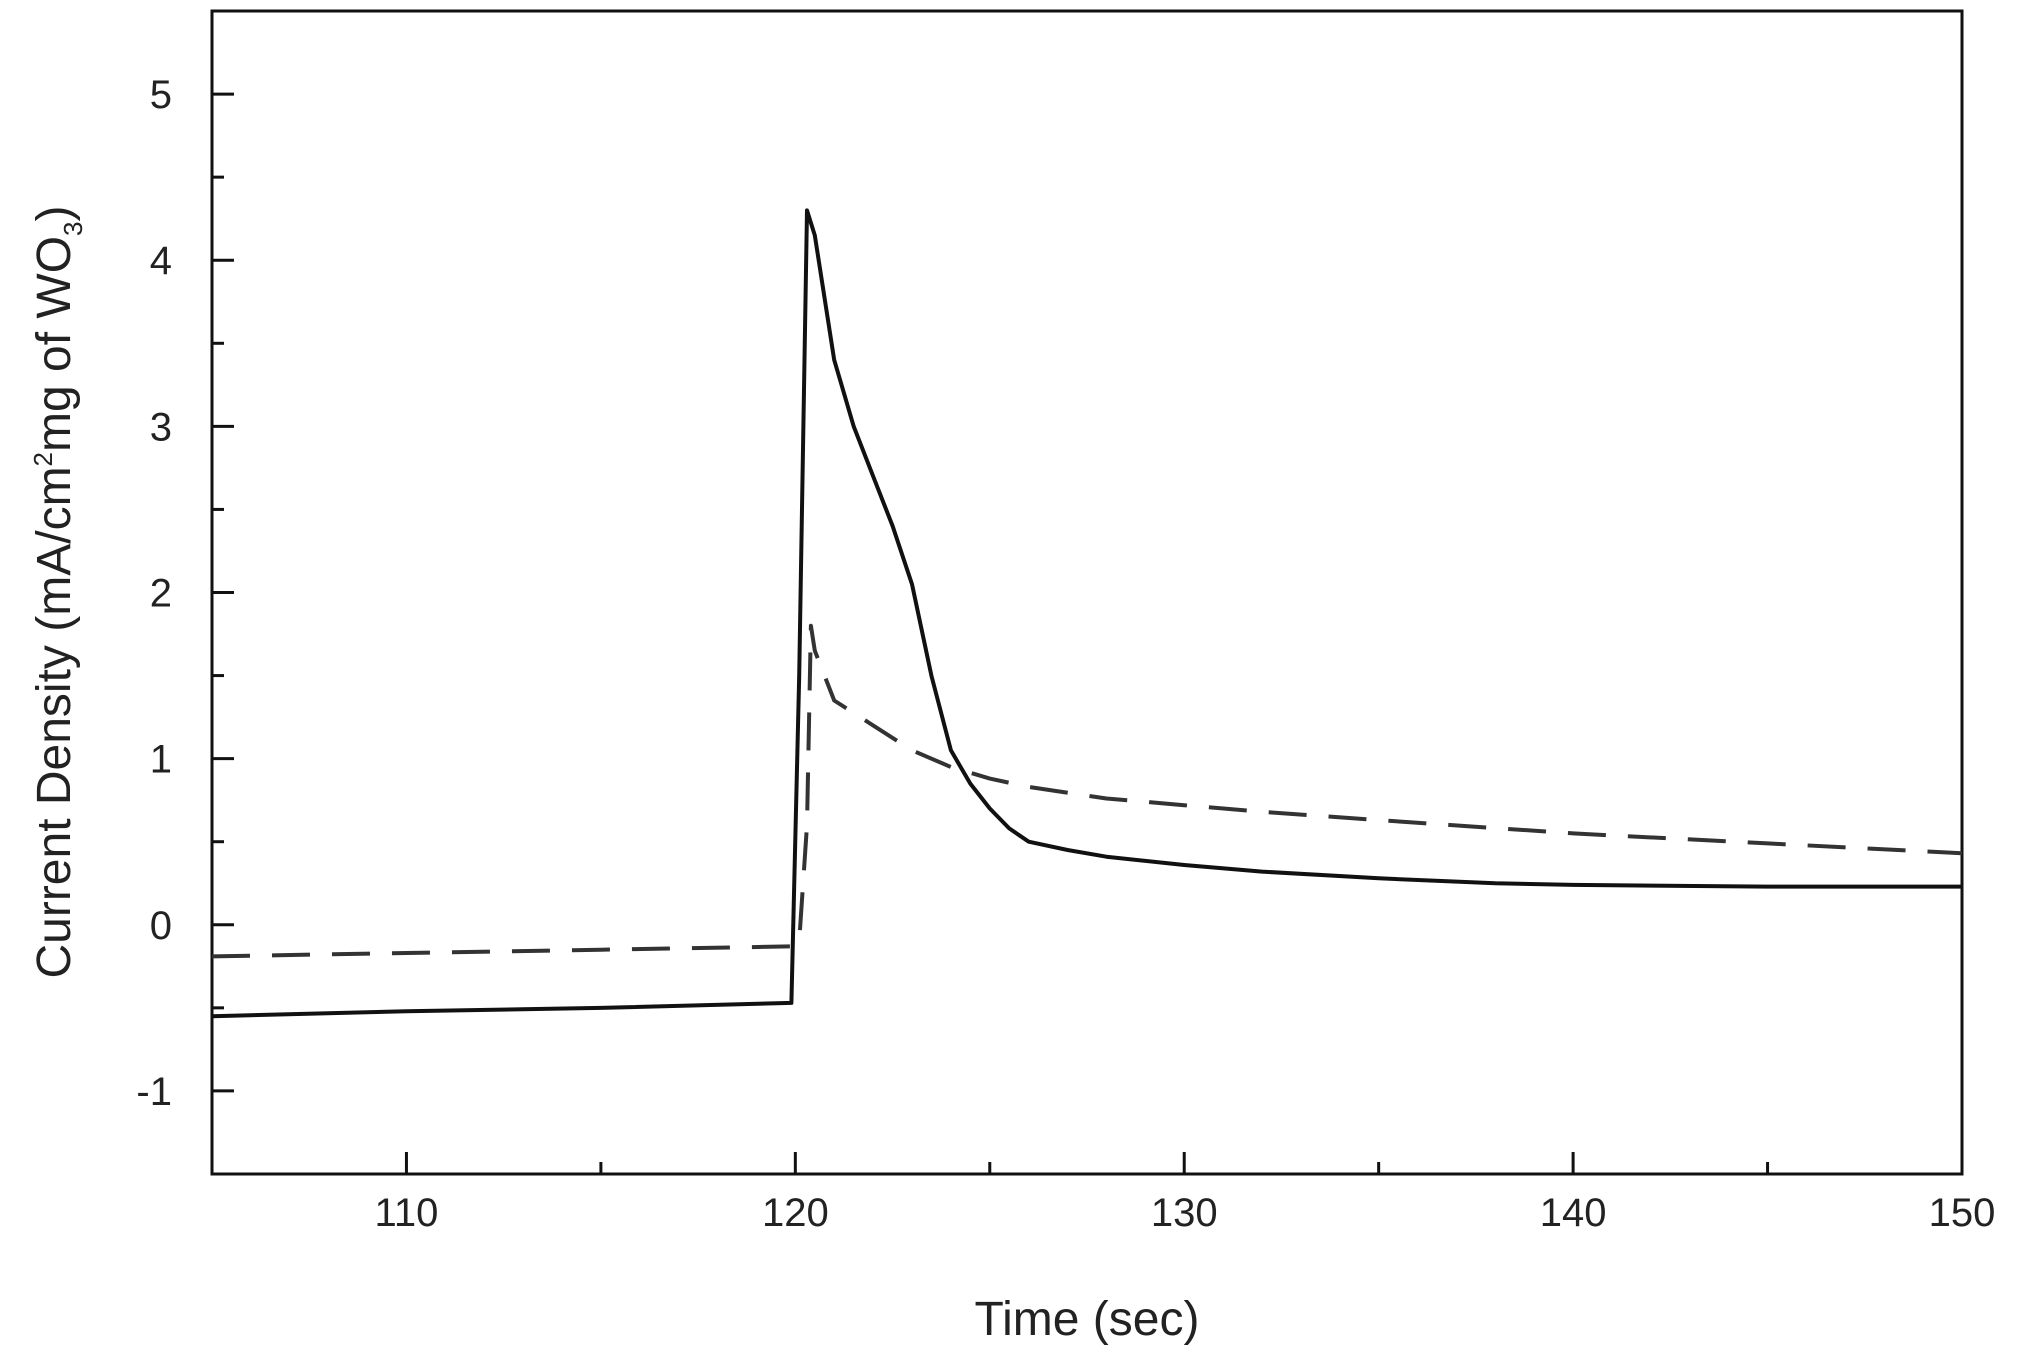  What do you see at coordinates (1962, 1213) in the screenshot?
I see `x-tick-label: 150` at bounding box center [1962, 1213].